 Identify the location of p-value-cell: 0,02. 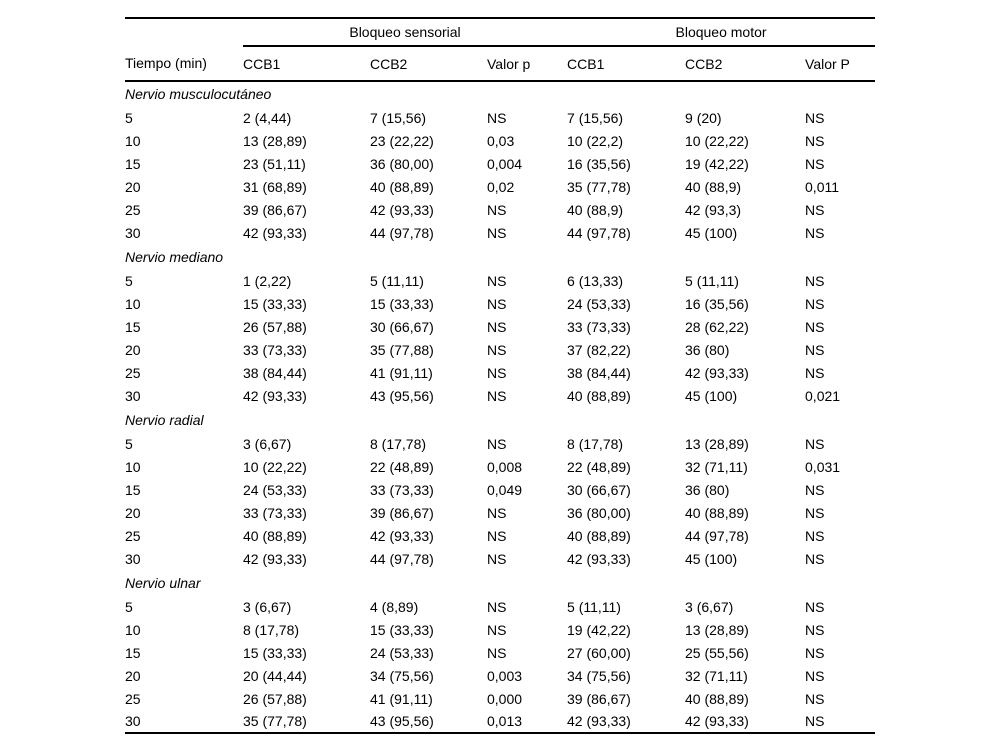
(501, 186).